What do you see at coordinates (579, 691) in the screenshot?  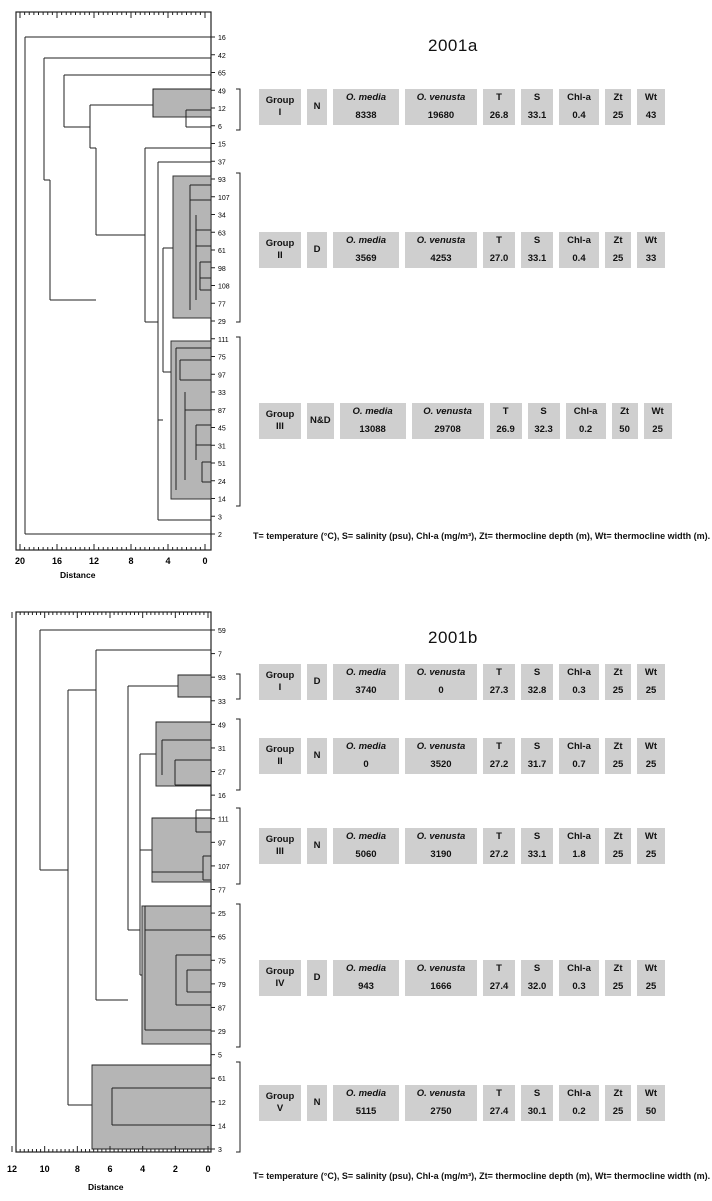 I see `chl-value: 0.3` at bounding box center [579, 691].